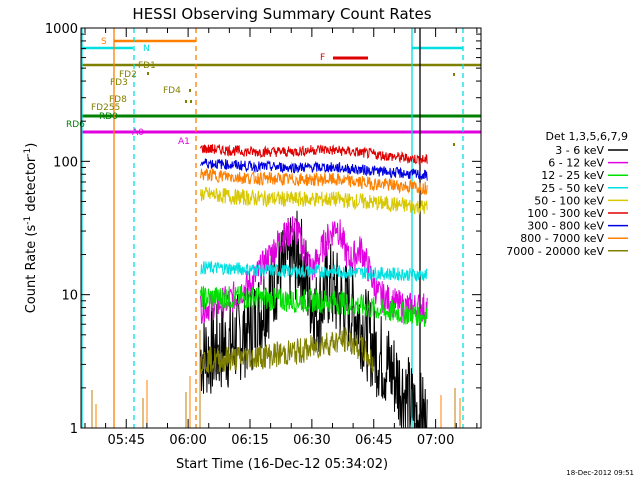 Image resolution: width=640 pixels, height=480 pixels. I want to click on x-tick-label: 07:00, so click(435, 440).